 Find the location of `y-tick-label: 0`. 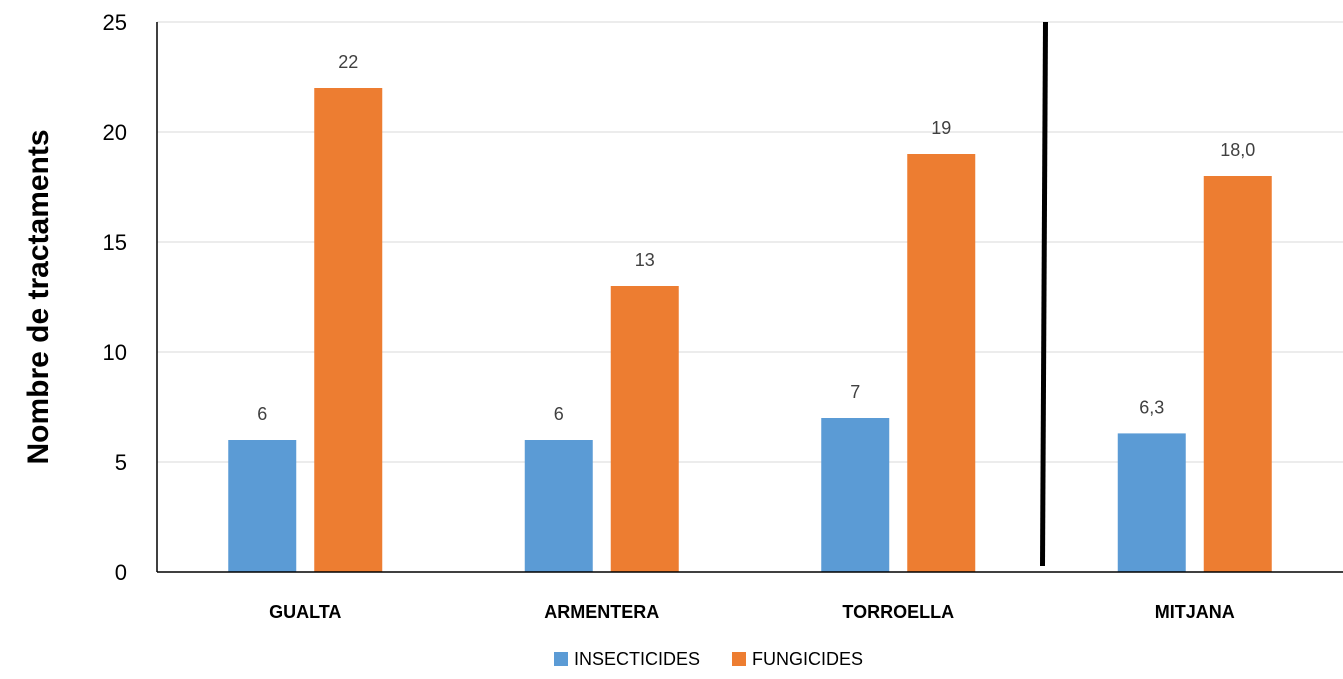

y-tick-label: 0 is located at coordinates (121, 572).